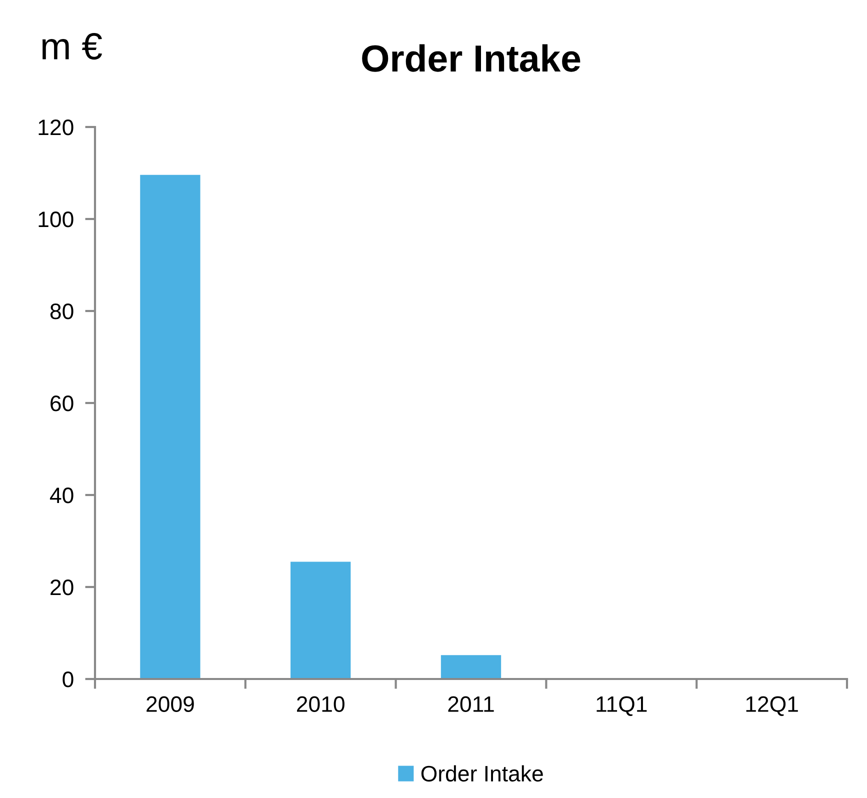 The width and height of the screenshot is (867, 798). I want to click on y-tick-label: 80, so click(62, 312).